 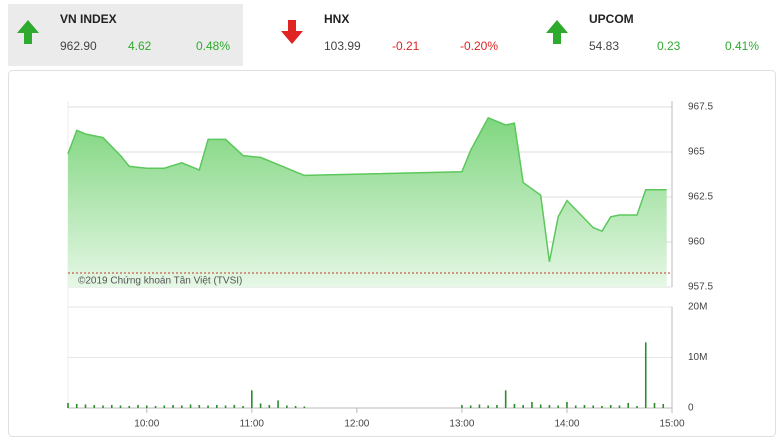 I want to click on index-value: 54.83, so click(x=604, y=46).